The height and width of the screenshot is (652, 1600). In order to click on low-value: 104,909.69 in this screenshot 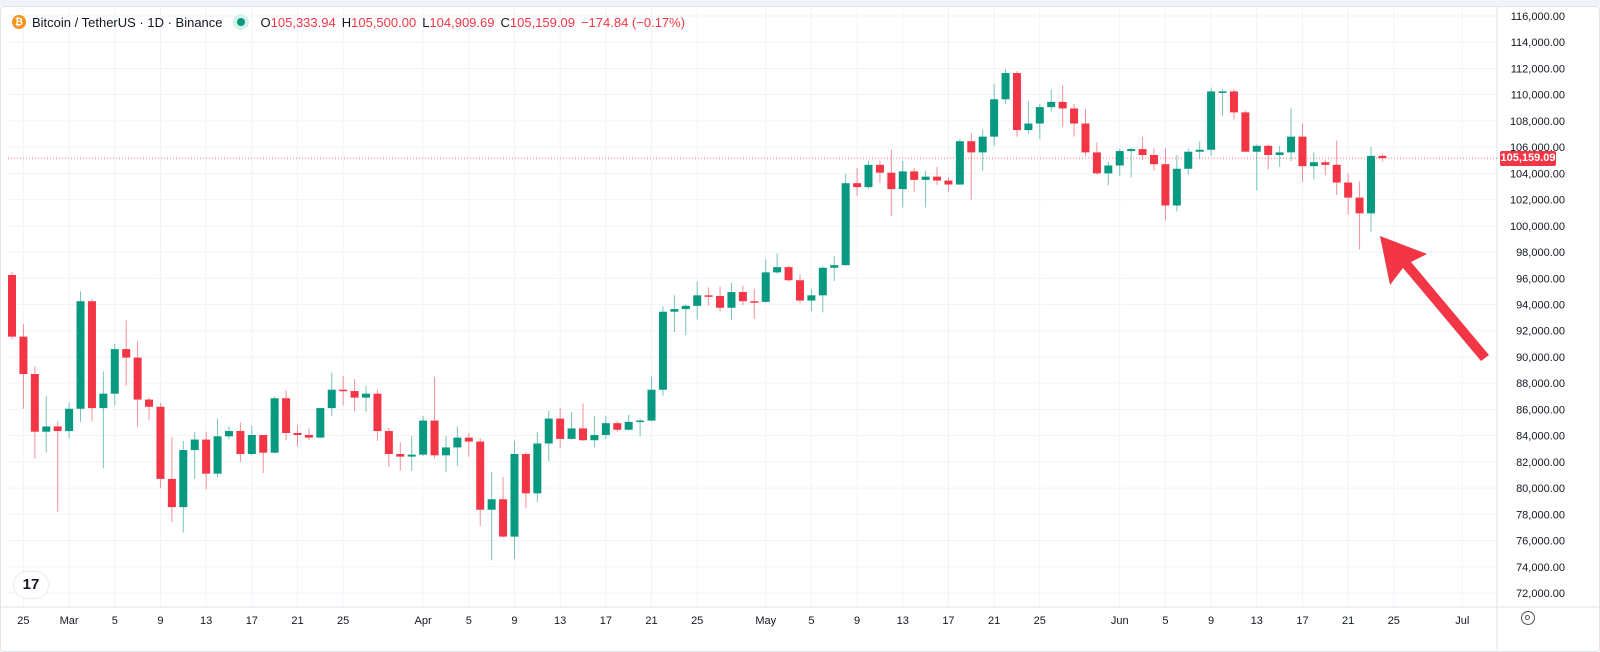, I will do `click(462, 22)`.